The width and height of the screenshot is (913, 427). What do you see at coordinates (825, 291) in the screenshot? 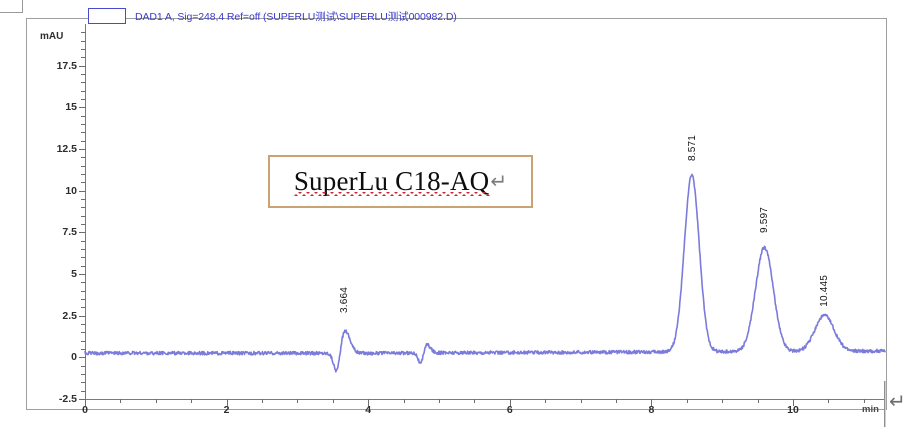
I see `peak-retention-time-label: 10.445` at bounding box center [825, 291].